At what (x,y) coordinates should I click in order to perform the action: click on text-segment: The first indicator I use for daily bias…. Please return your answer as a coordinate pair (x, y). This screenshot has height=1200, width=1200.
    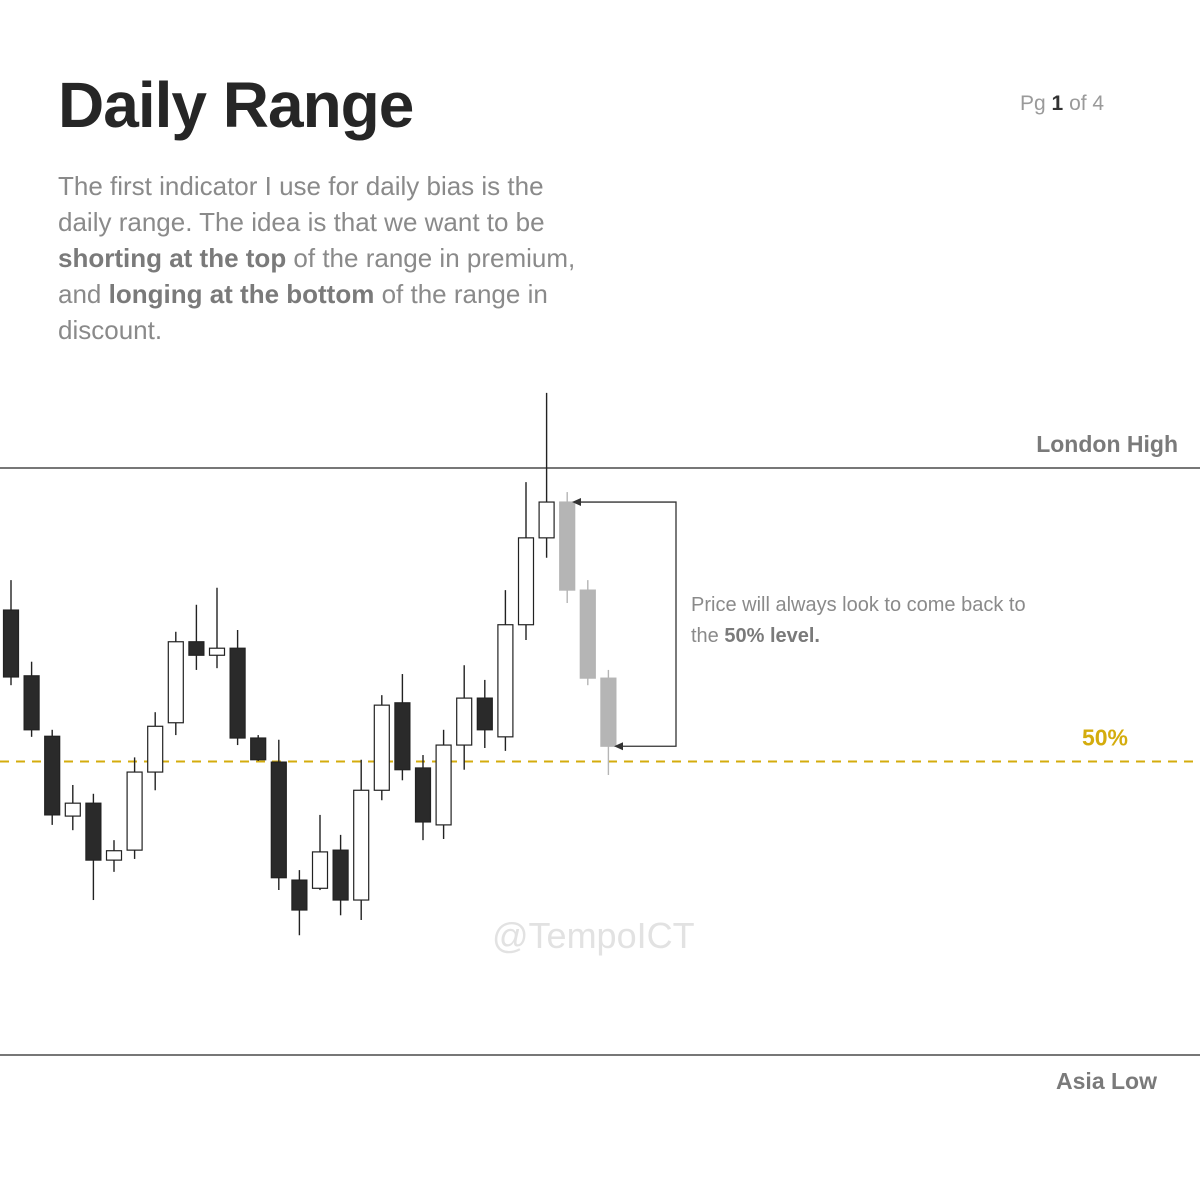
    Looking at the image, I should click on (301, 204).